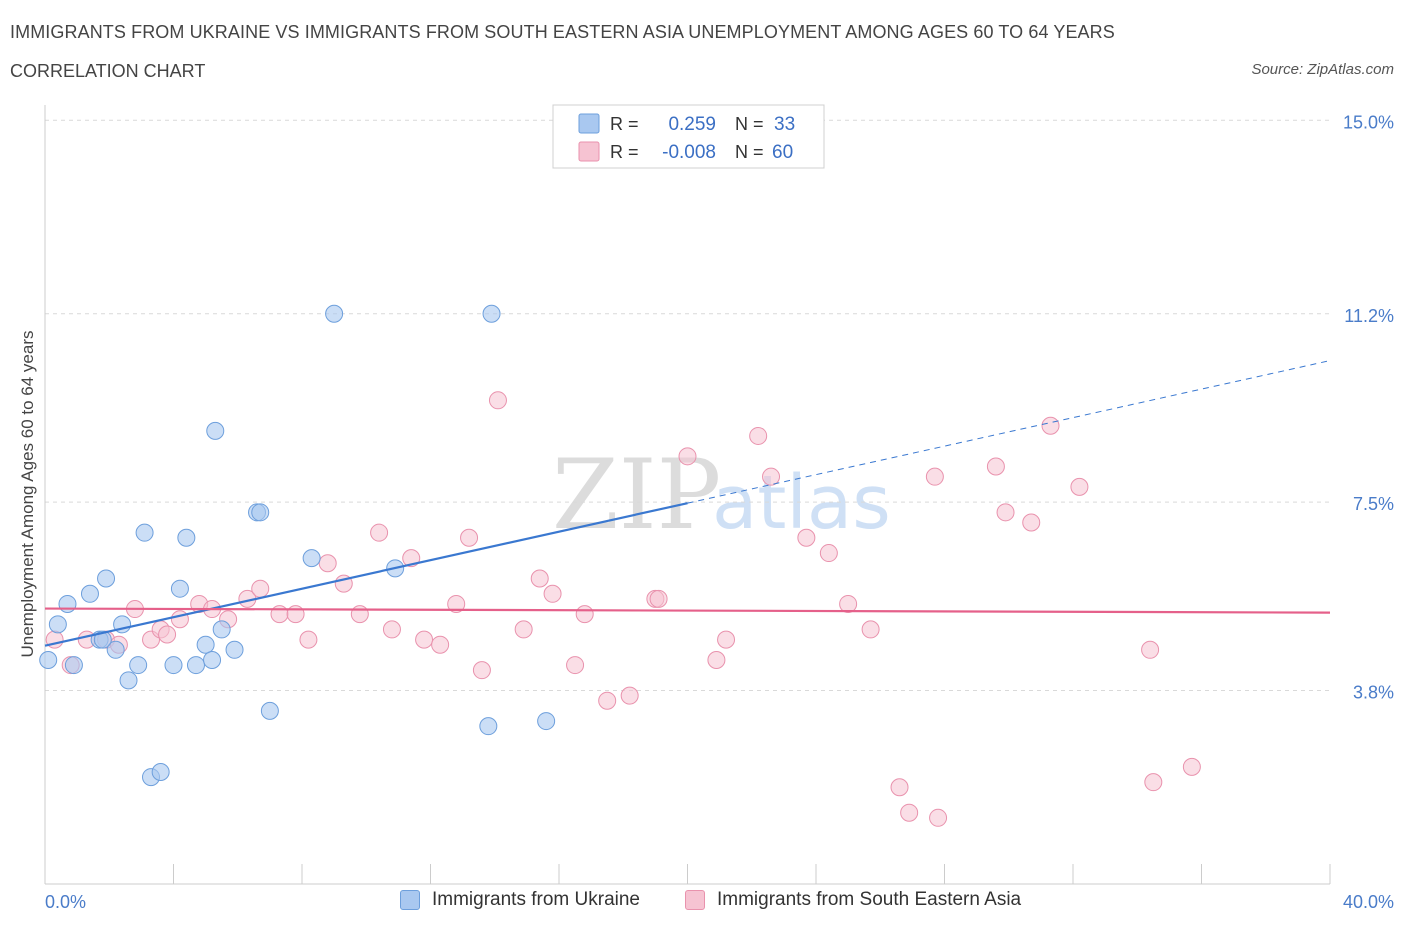  Describe the element at coordinates (692, 124) in the screenshot. I see `legend-r-value-ukraine: 0.259` at that location.